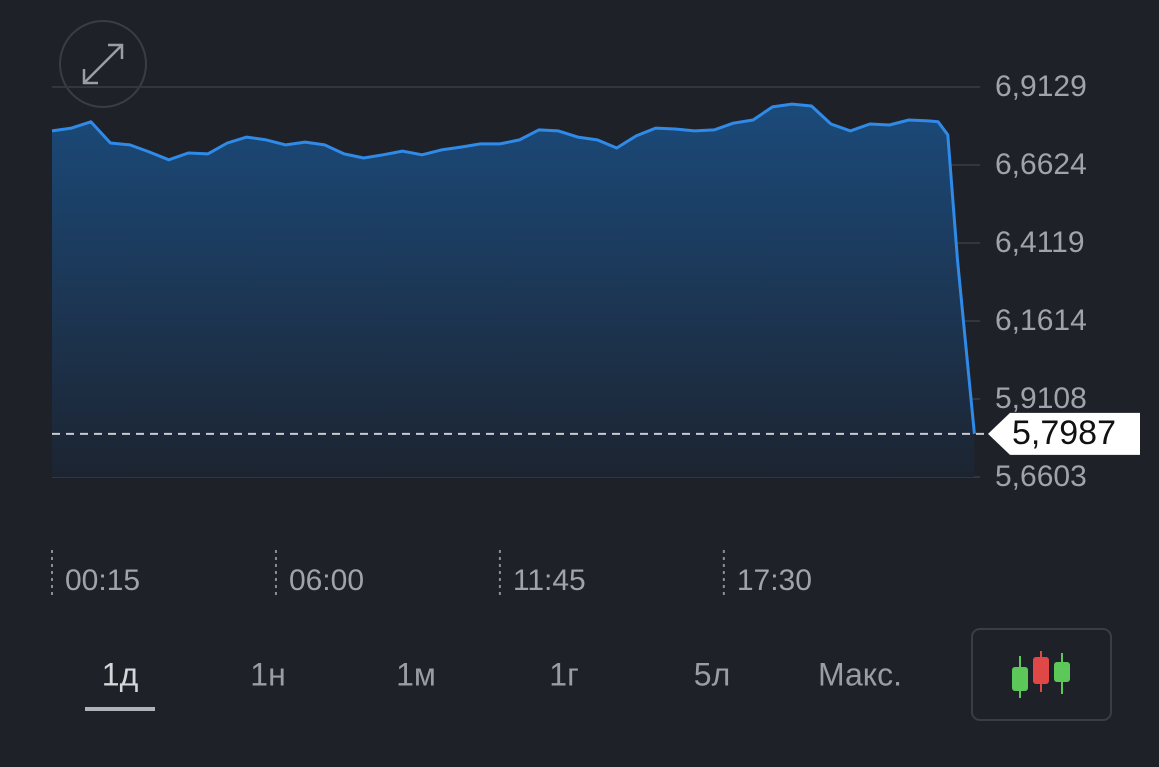 The height and width of the screenshot is (767, 1159). I want to click on expand-circle, so click(103, 64).